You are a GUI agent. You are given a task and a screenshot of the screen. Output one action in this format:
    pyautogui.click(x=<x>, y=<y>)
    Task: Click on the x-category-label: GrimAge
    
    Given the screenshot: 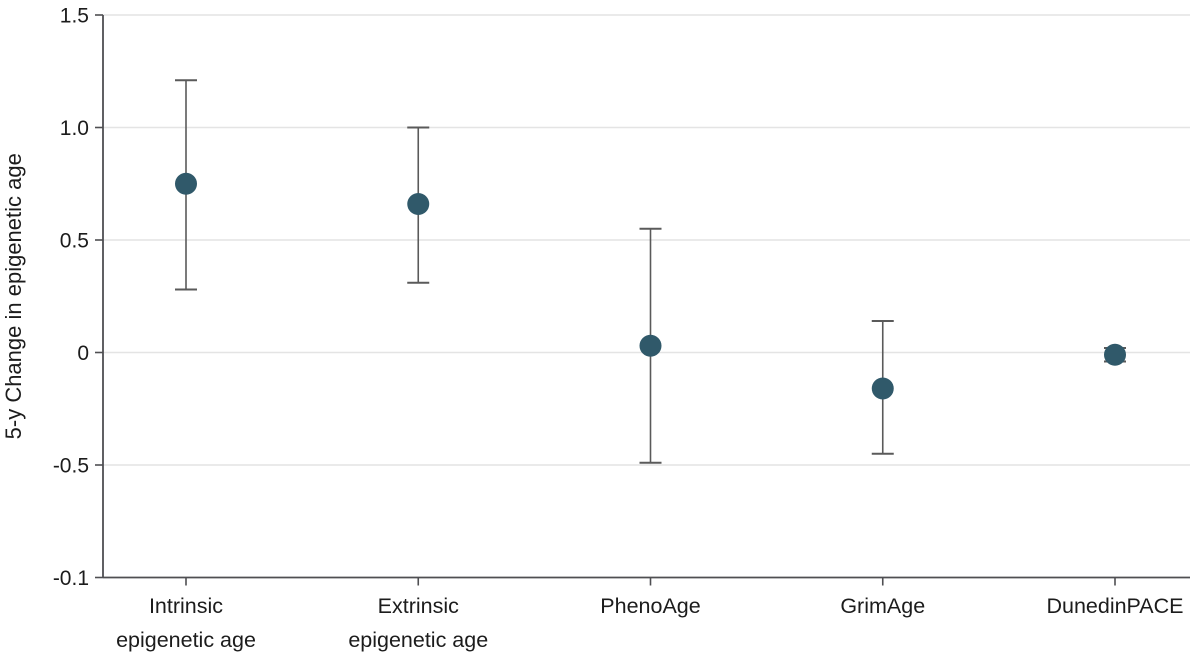 What is the action you would take?
    pyautogui.click(x=882, y=606)
    